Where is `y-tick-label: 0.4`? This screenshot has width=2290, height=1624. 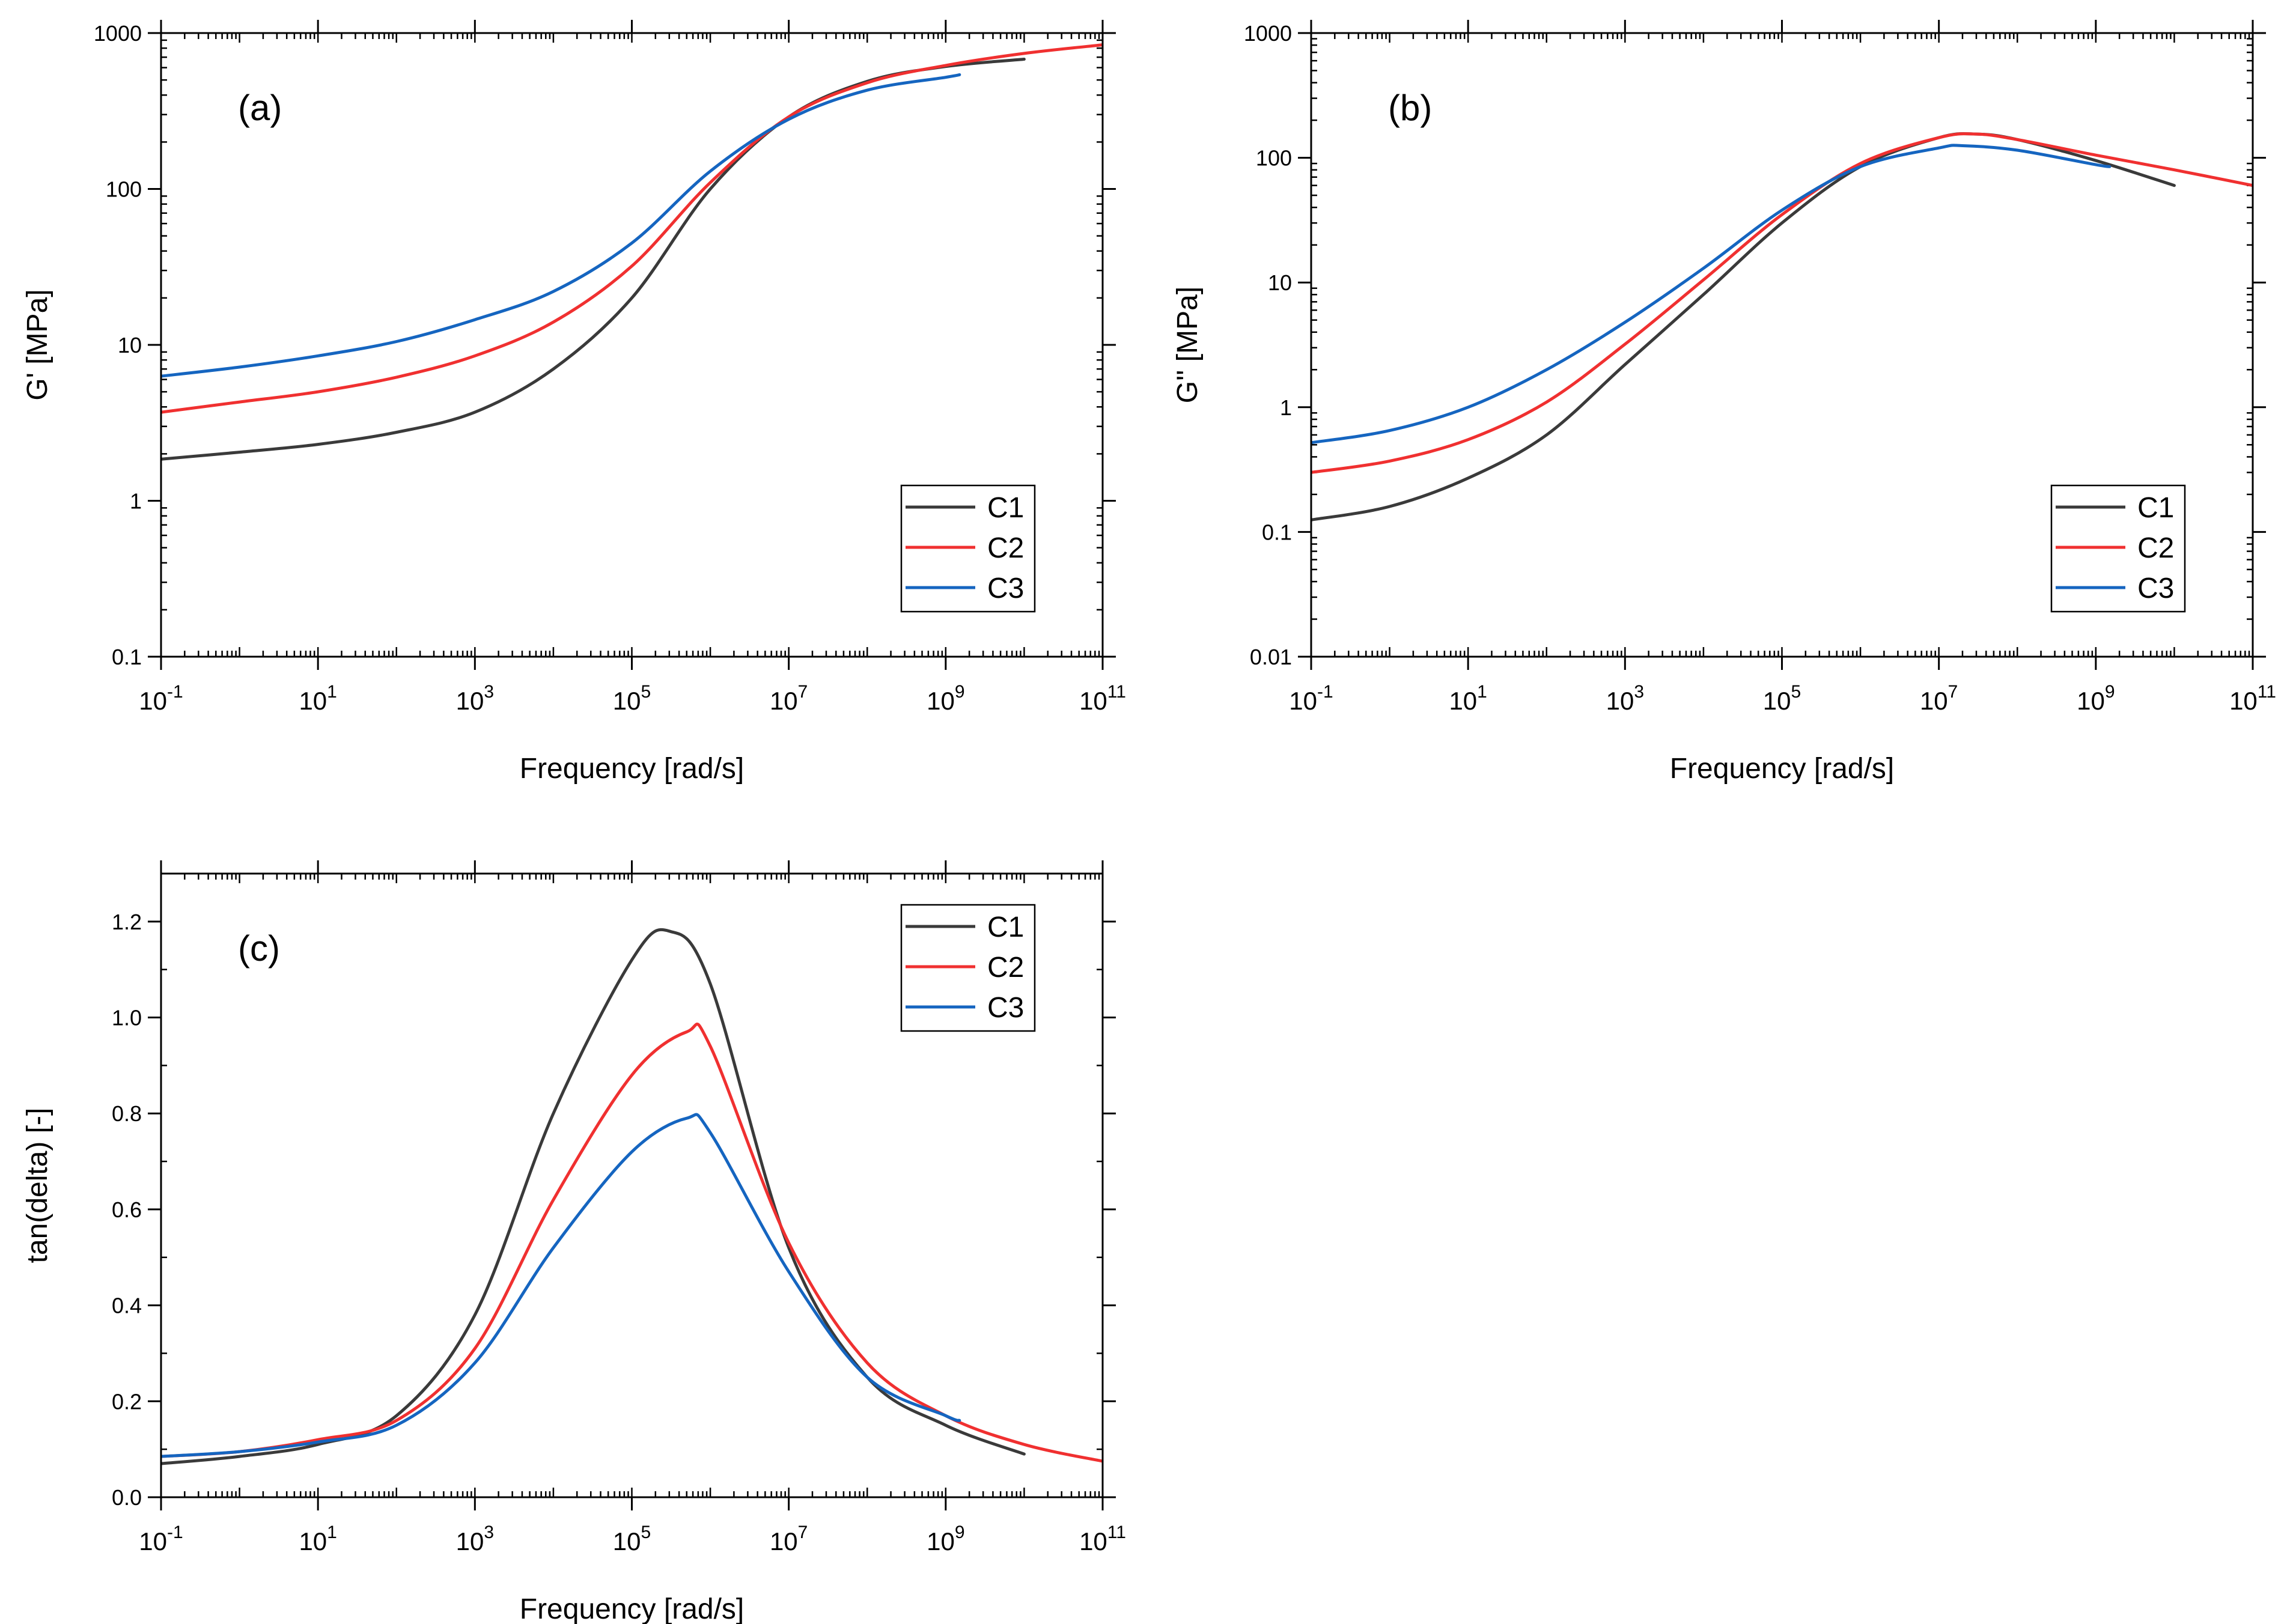
y-tick-label: 0.4 is located at coordinates (127, 1306).